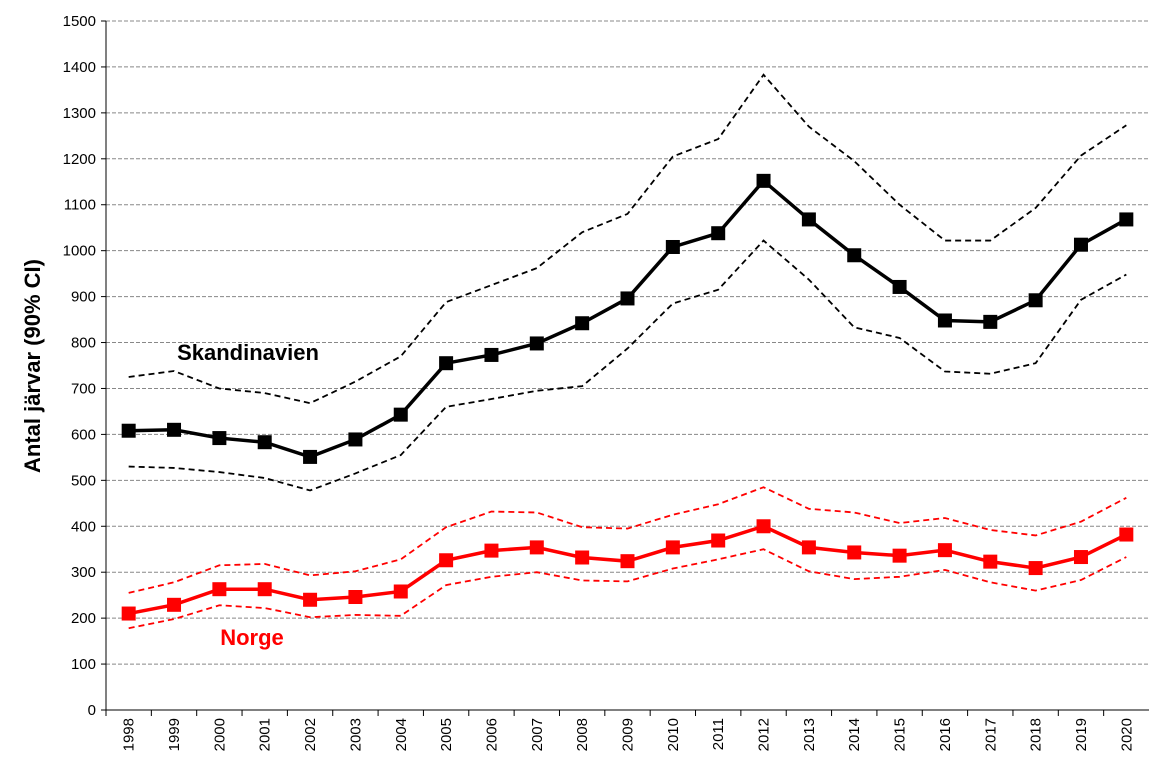  Describe the element at coordinates (83, 343) in the screenshot. I see `y-tick-label: 800` at that location.